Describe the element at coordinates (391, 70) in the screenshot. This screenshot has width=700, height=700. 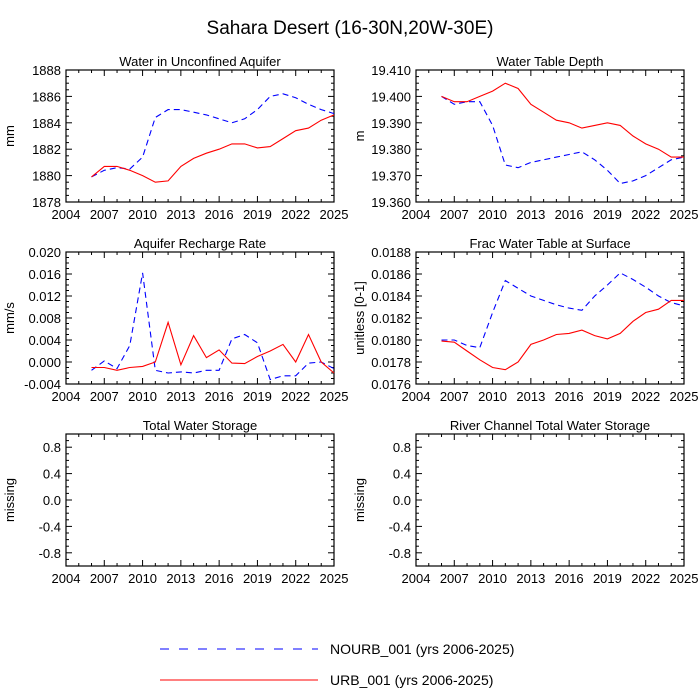
I see `y-tick-label: 19.410` at that location.